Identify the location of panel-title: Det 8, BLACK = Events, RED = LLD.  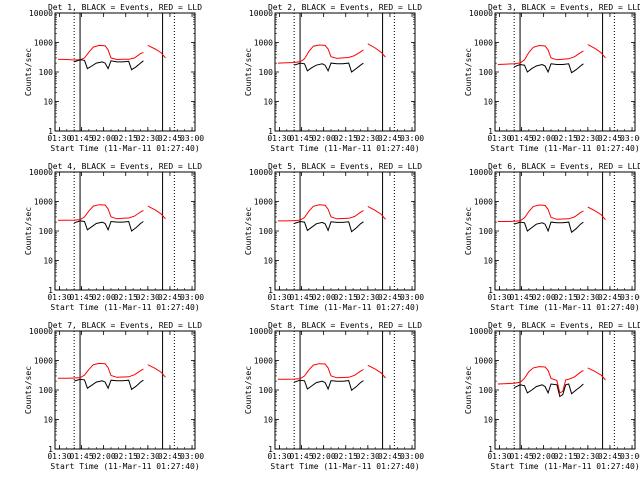
(345, 325).